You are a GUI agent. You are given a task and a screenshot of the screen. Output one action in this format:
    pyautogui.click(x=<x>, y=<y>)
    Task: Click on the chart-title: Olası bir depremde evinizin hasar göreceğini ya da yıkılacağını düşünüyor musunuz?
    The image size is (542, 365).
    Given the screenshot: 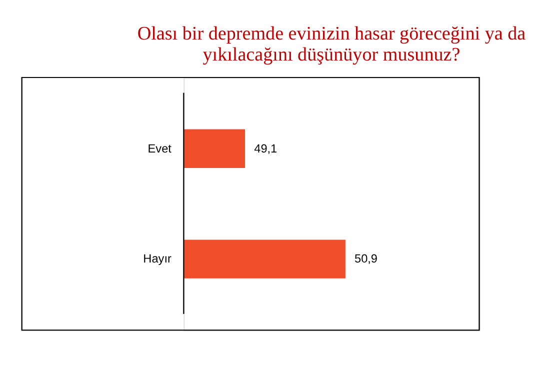 What is the action you would take?
    pyautogui.click(x=331, y=45)
    